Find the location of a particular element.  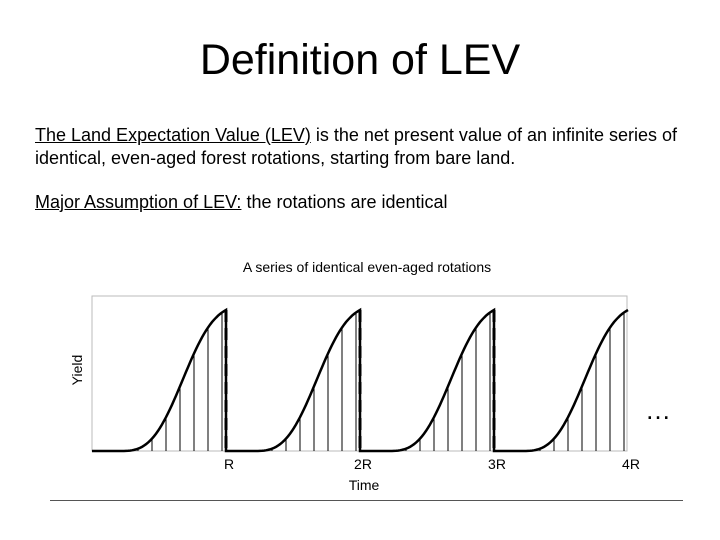

y-axis-label: Yield is located at coordinates (77, 370).